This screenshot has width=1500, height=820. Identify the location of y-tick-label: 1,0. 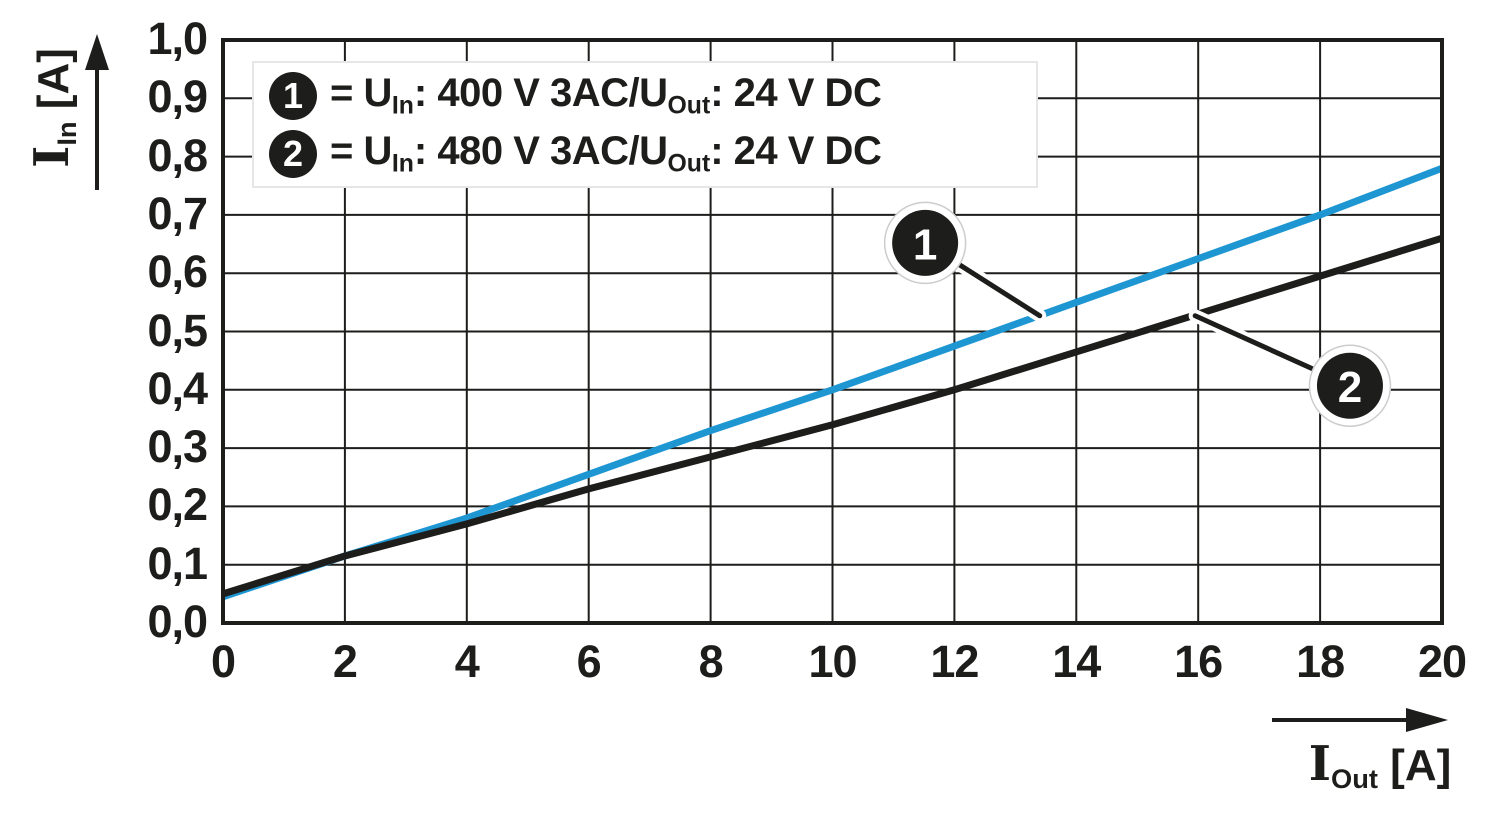
(177, 38).